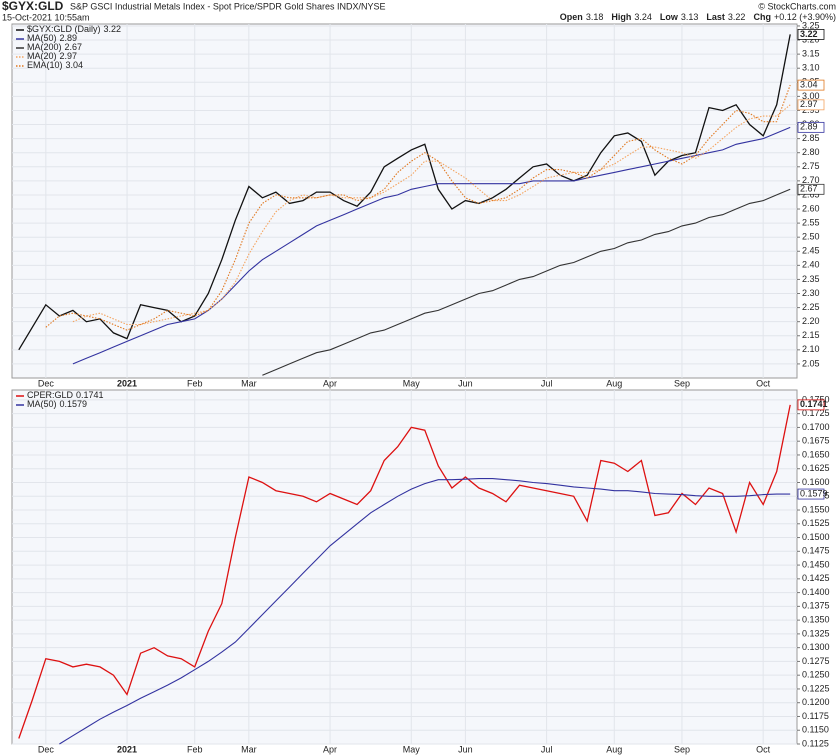 The image size is (840, 756). I want to click on value-badge-label: 0.1579, so click(814, 493).